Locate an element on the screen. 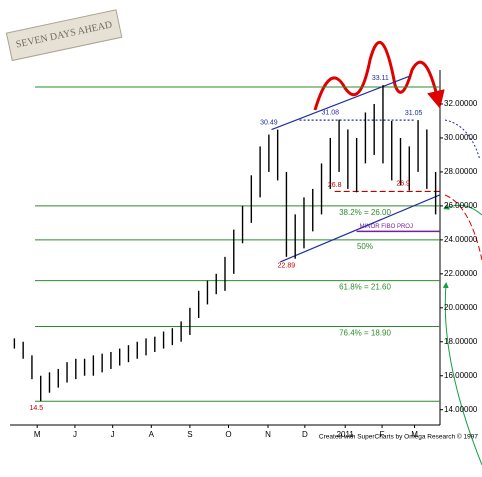 The image size is (482, 477). blue-arrow is located at coordinates (462, 140).